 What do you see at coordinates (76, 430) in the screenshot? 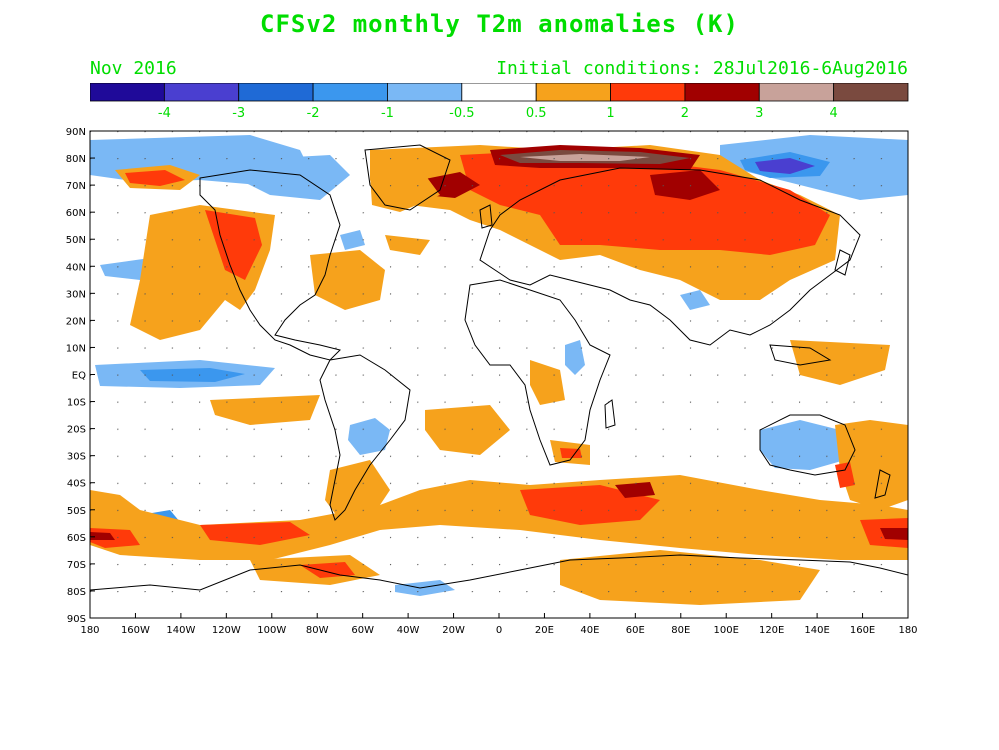
I see `latitude-tick-label: 20S` at bounding box center [76, 430].